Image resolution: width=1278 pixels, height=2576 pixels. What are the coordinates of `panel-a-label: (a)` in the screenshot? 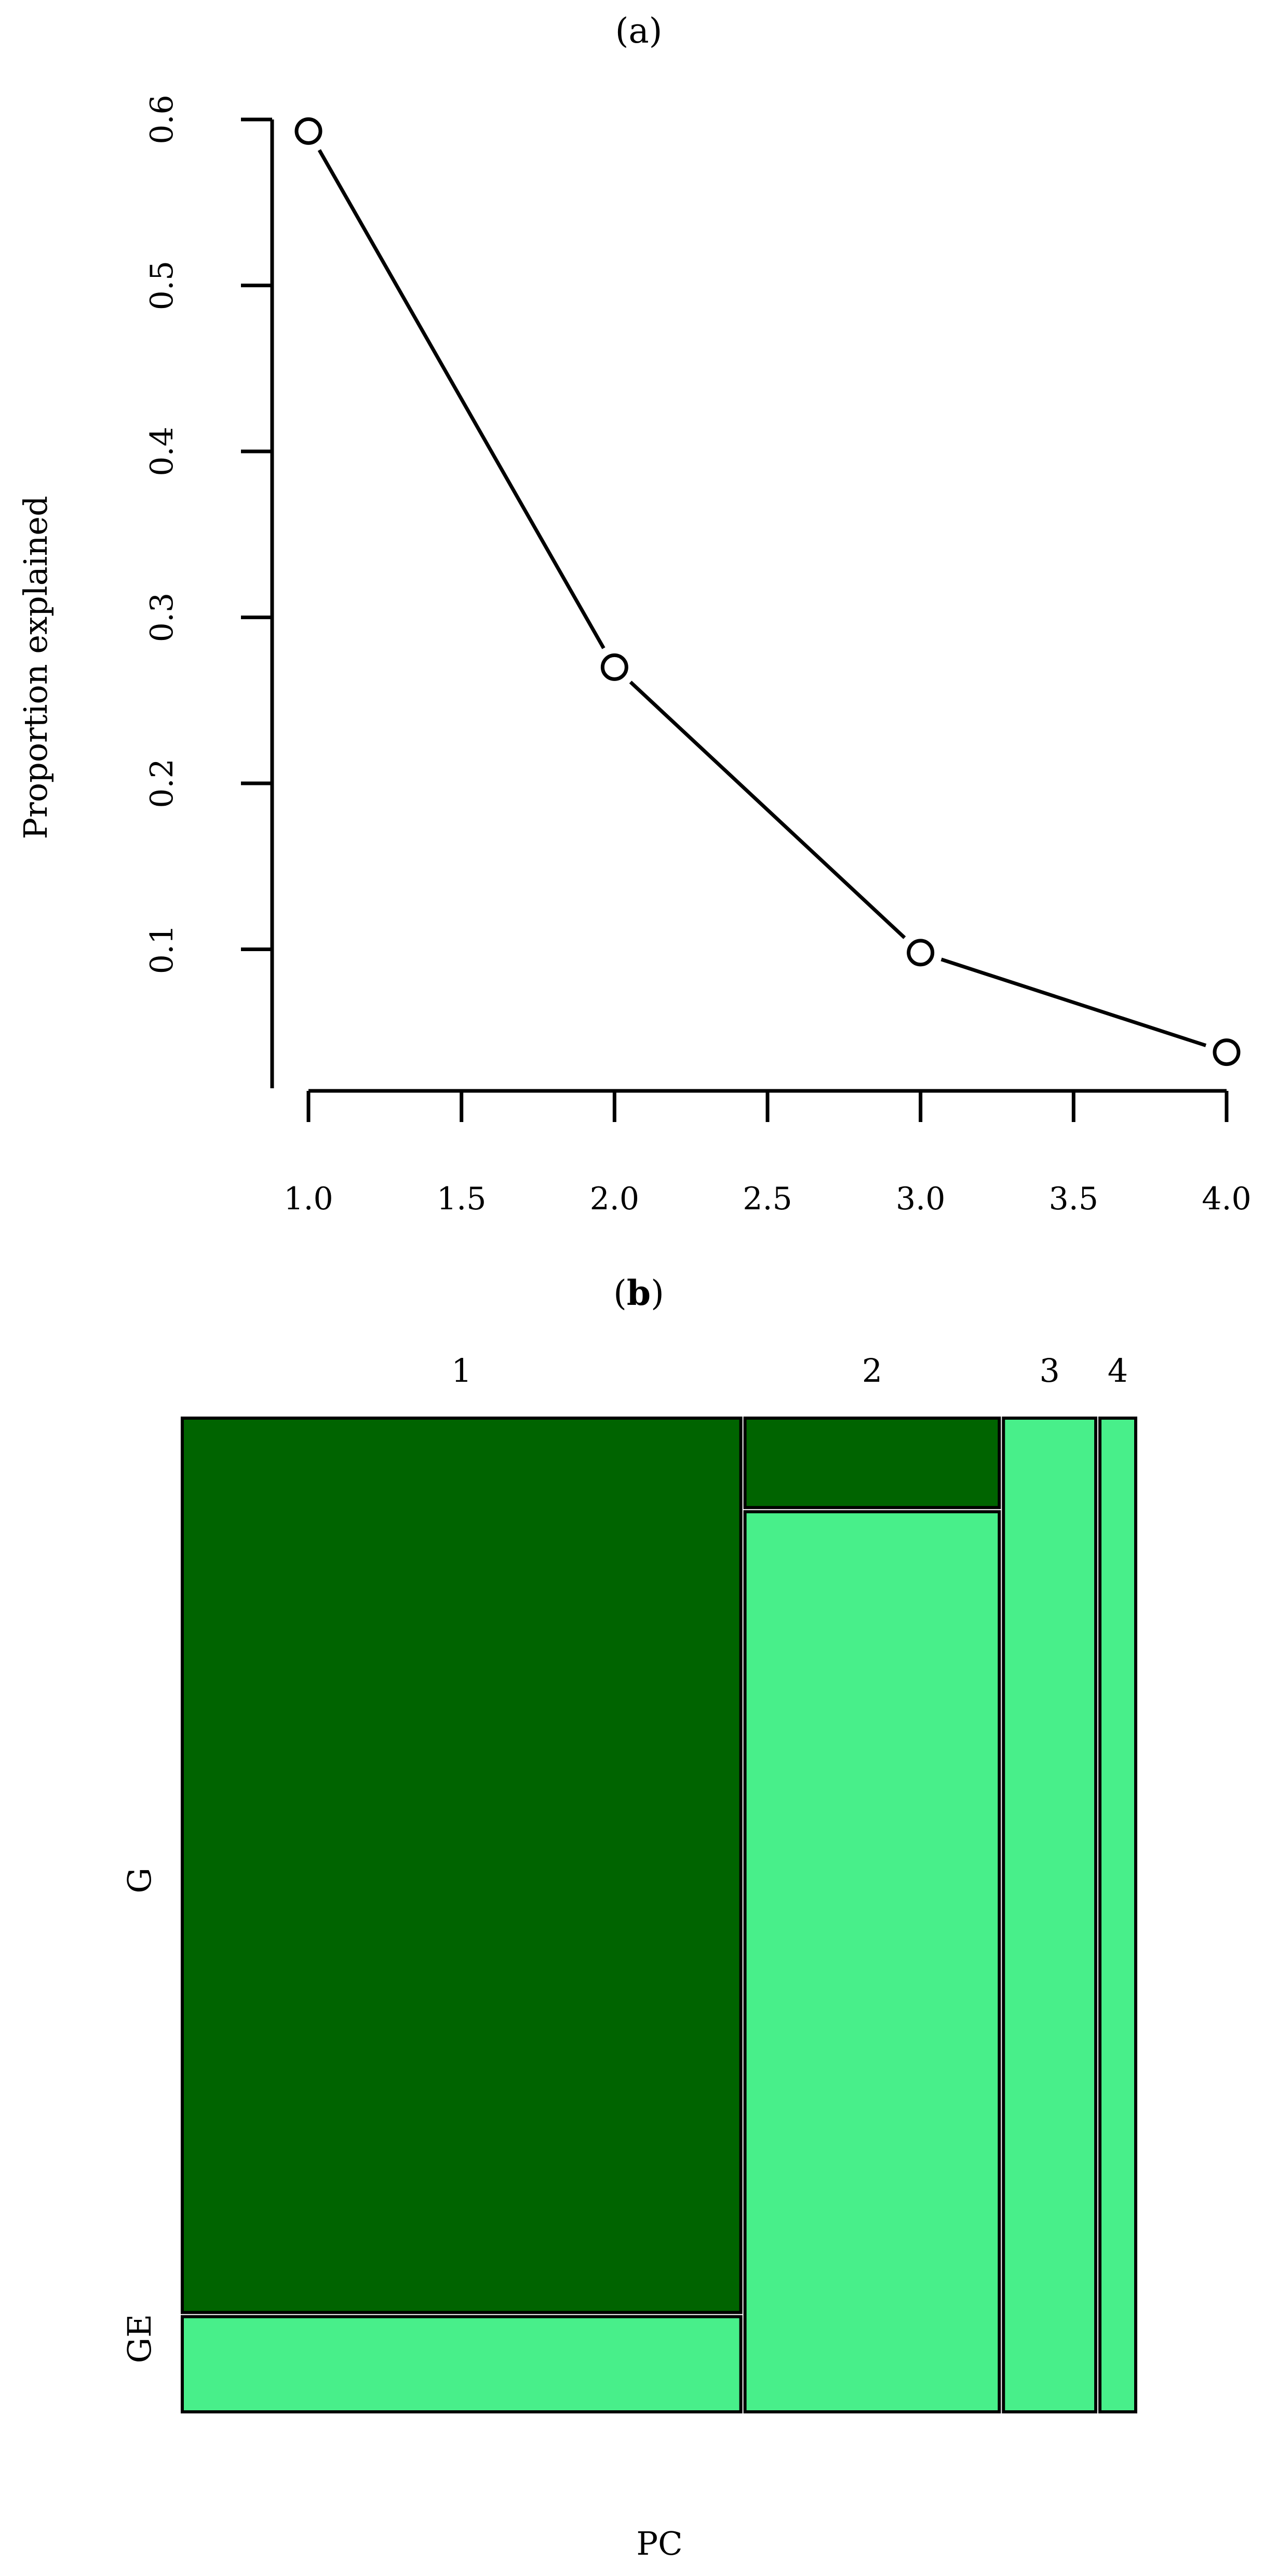 It's located at (639, 31).